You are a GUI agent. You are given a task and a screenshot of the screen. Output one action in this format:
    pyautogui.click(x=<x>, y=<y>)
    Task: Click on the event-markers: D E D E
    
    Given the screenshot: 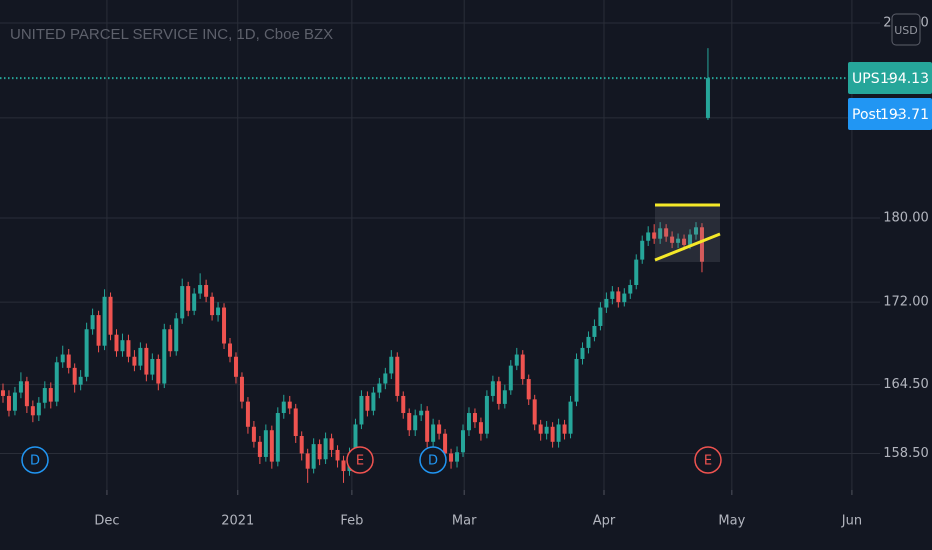 What is the action you would take?
    pyautogui.click(x=371, y=460)
    